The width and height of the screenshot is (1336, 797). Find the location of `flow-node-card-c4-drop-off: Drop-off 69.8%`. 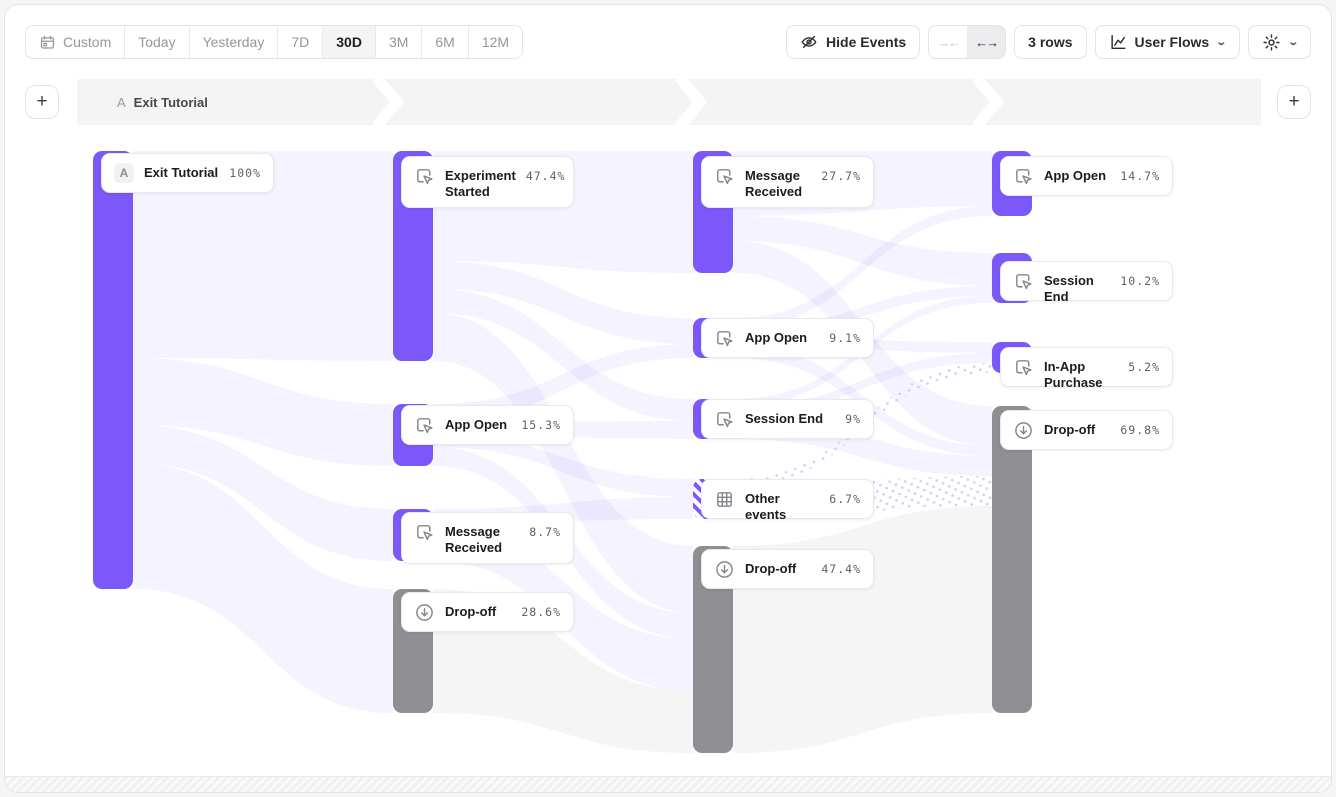

flow-node-card-c4-drop-off: Drop-off 69.8% is located at coordinates (1086, 430).